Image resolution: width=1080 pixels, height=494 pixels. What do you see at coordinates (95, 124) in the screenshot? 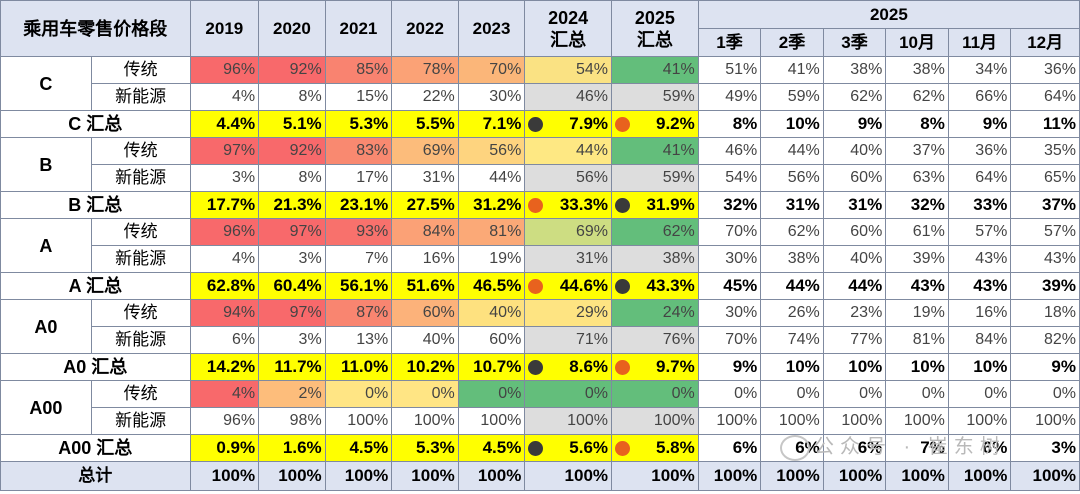
I see `total-label: C 汇总` at bounding box center [95, 124].